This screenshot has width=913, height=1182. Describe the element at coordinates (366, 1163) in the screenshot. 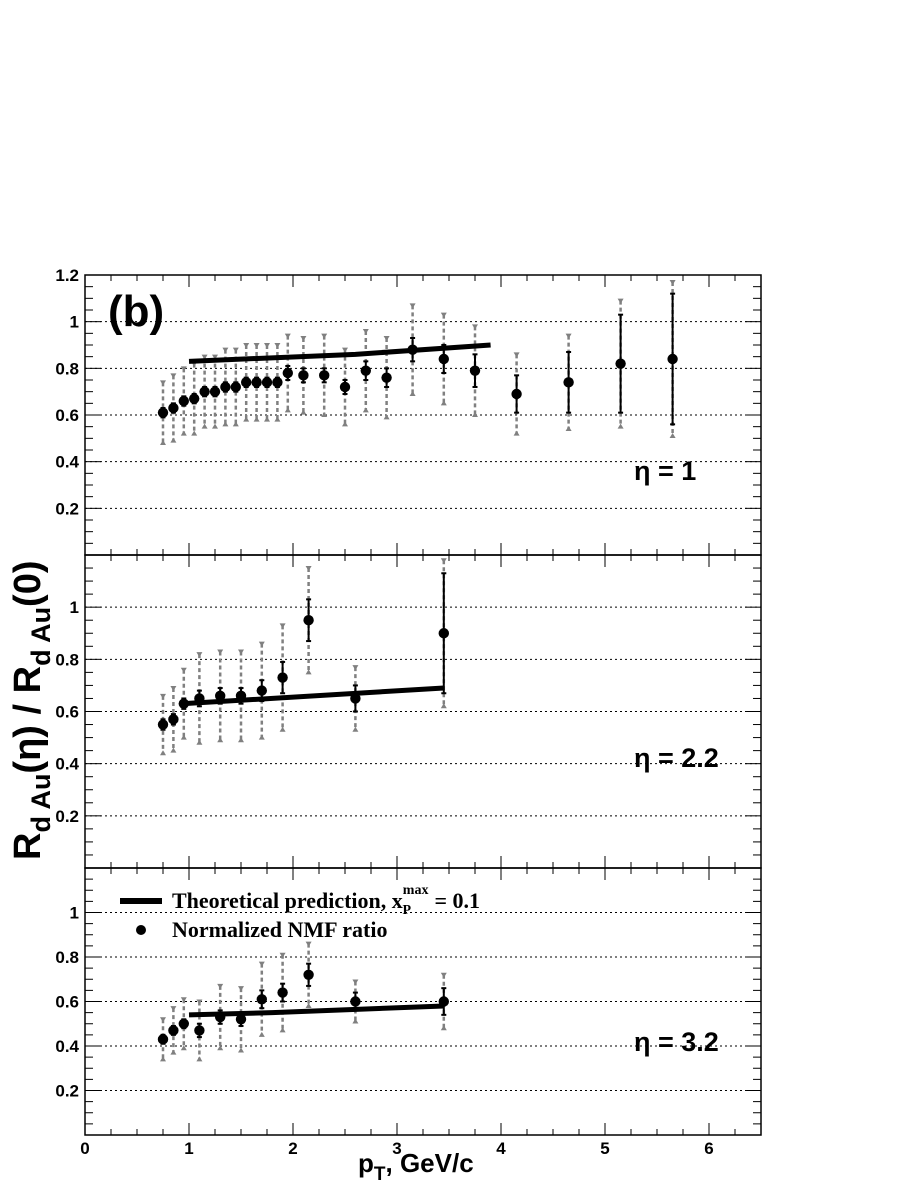

I see `x-title-p: p` at that location.